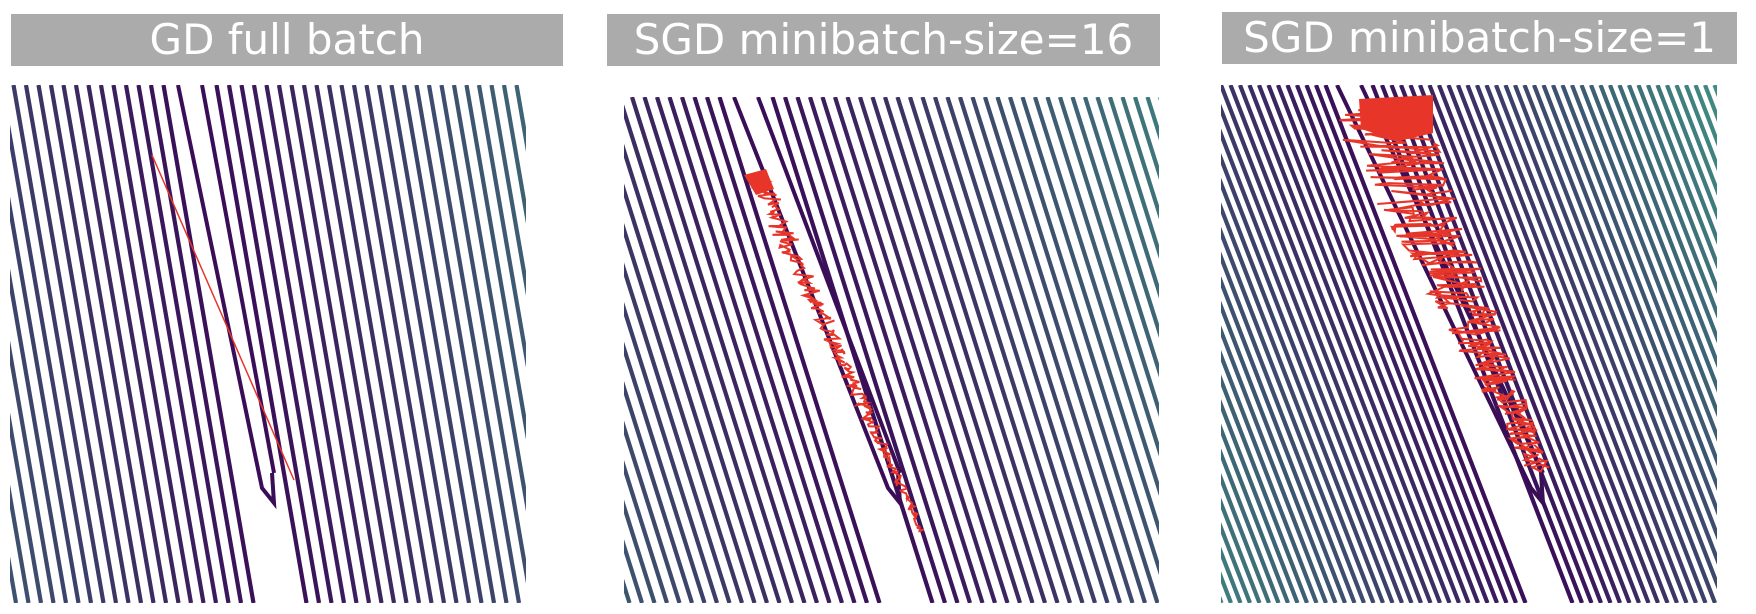 The image size is (1756, 614). What do you see at coordinates (287, 40) in the screenshot?
I see `panel-title-gd: GD full batch` at bounding box center [287, 40].